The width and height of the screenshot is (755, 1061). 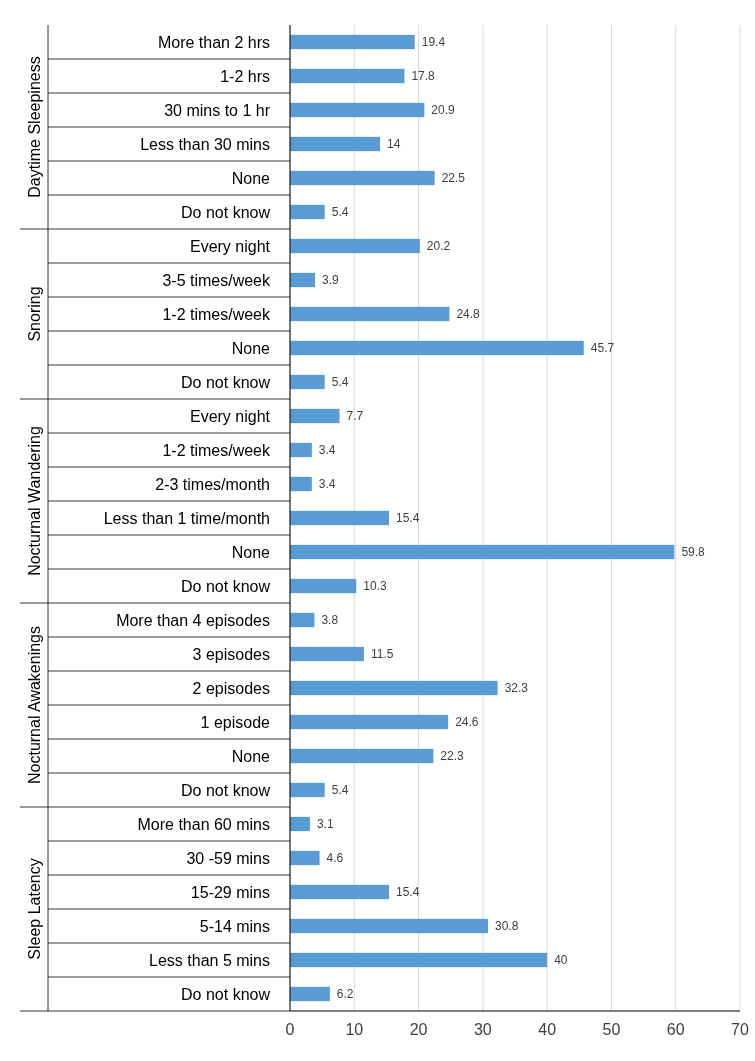 What do you see at coordinates (453, 178) in the screenshot?
I see `data-label: 22.5` at bounding box center [453, 178].